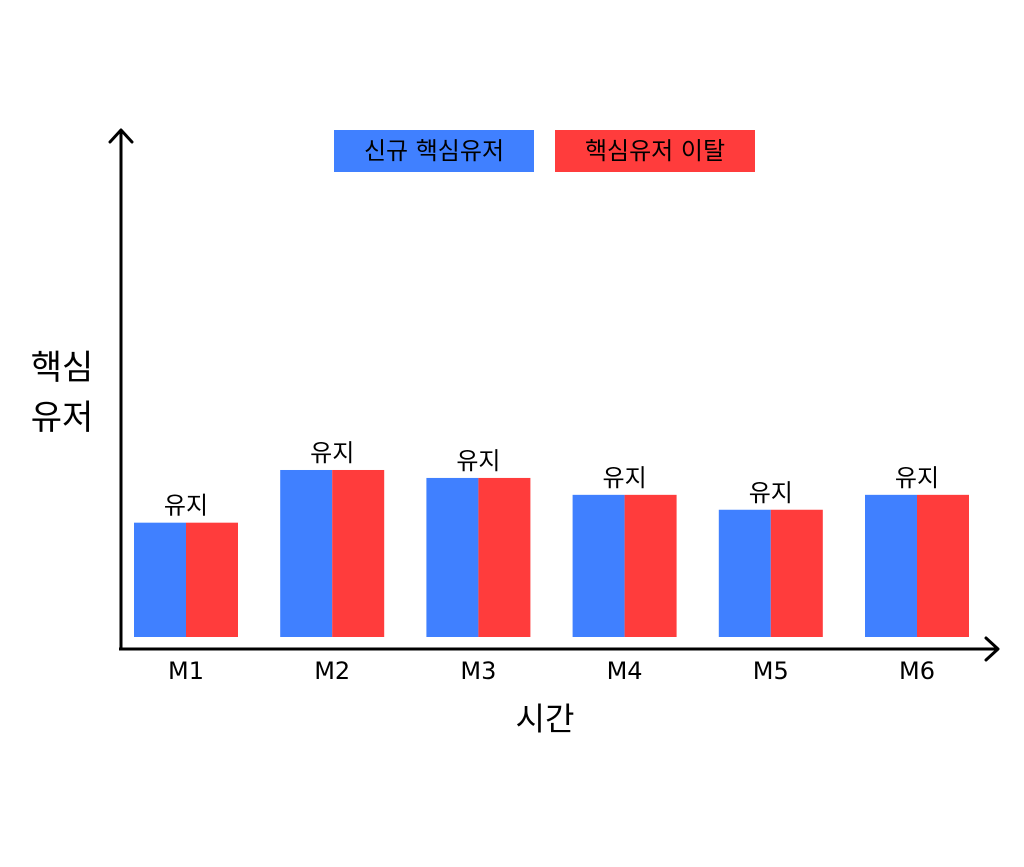 This screenshot has width=1024, height=867. What do you see at coordinates (62, 393) in the screenshot?
I see `y-axis-label: 핵심 유저` at bounding box center [62, 393].